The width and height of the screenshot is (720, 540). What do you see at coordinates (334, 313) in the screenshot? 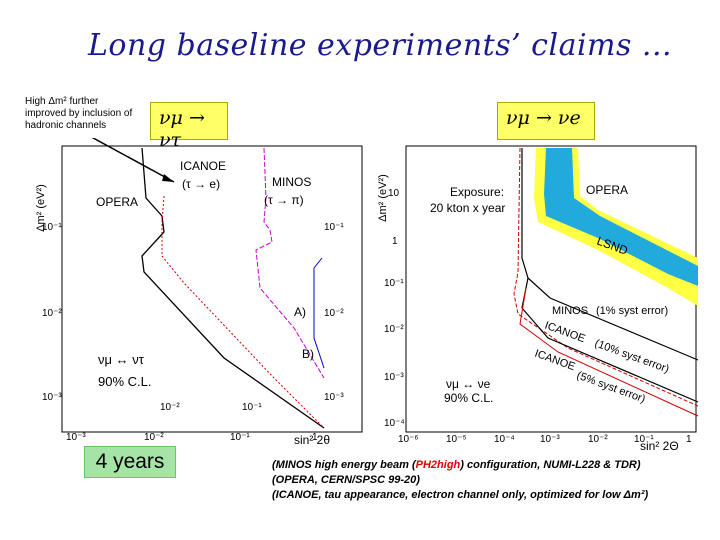
I see `left-y-tick-inner: 10⁻²` at bounding box center [334, 313].